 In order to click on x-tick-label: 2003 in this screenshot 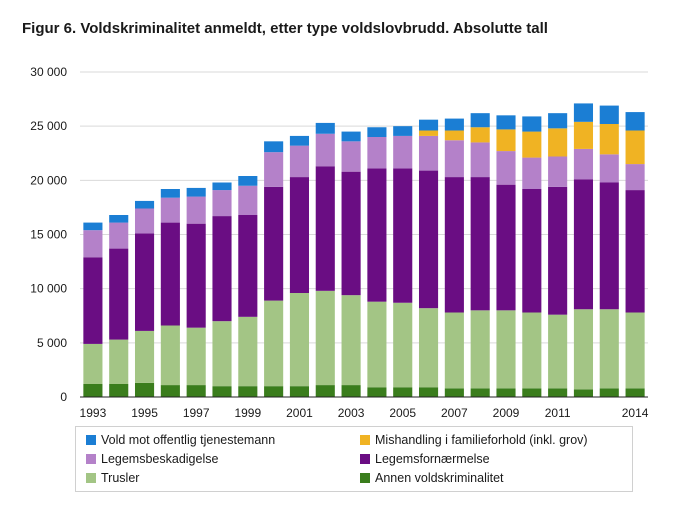, I will do `click(351, 413)`.